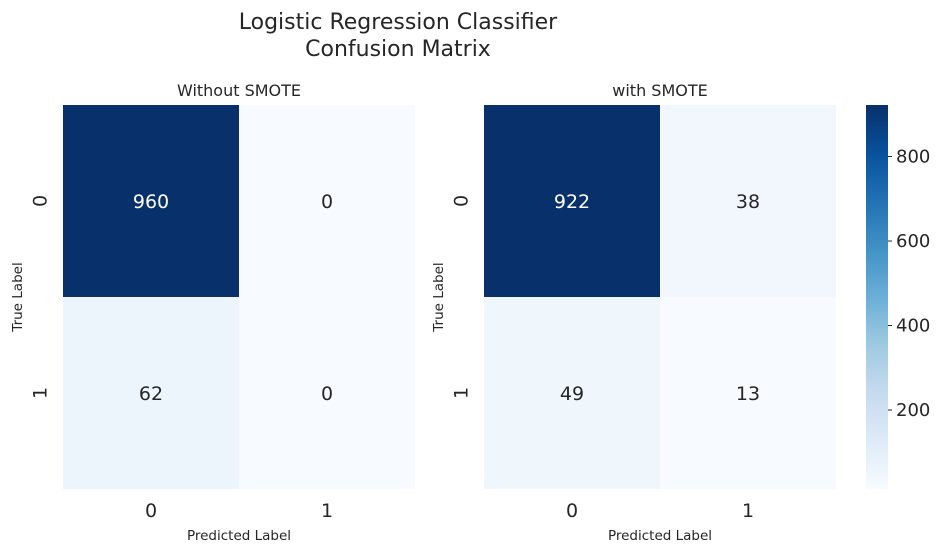 The image size is (943, 551). I want to click on colorbar-gradient, so click(877, 297).